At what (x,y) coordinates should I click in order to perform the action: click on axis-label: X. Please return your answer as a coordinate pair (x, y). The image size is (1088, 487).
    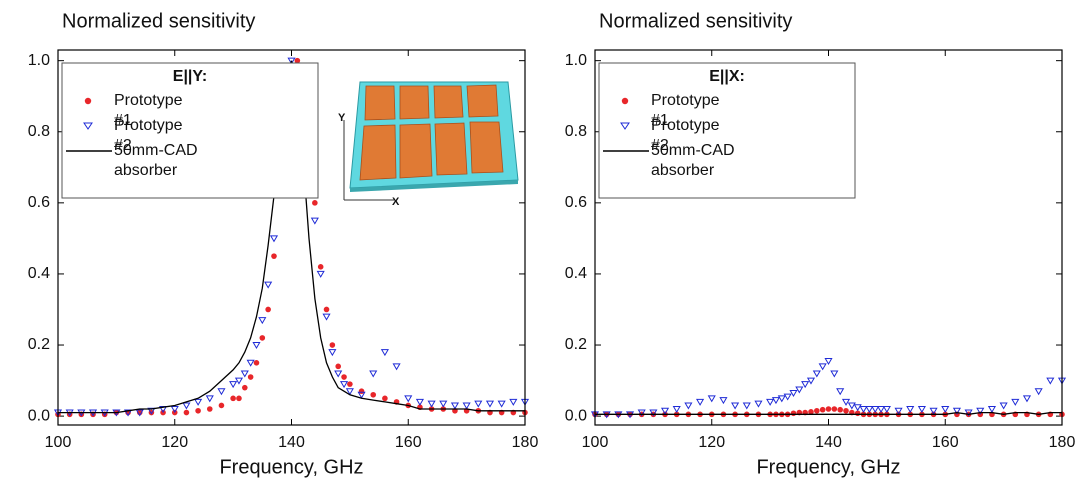
    Looking at the image, I should click on (396, 202).